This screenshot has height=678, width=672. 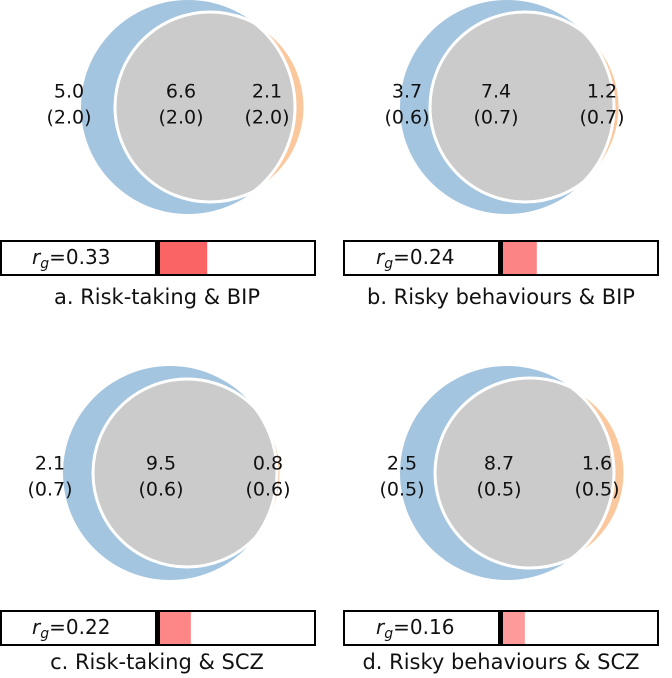 What do you see at coordinates (496, 92) in the screenshot?
I see `region-value-shared: 7.4` at bounding box center [496, 92].